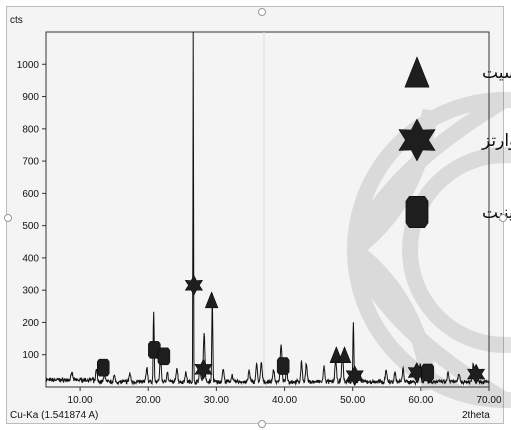 Image resolution: width=511 pixels, height=430 pixels. What do you see at coordinates (352, 400) in the screenshot?
I see `x-tick-label: 50.00` at bounding box center [352, 400].